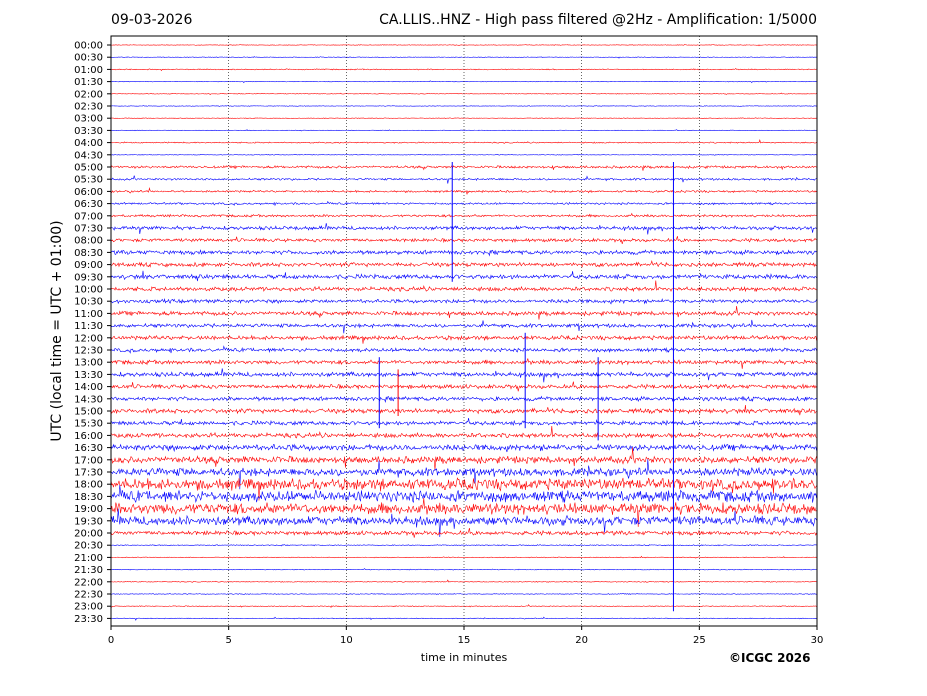 Image resolution: width=927 pixels, height=696 pixels. I want to click on trace-row-2030, so click(463, 545).